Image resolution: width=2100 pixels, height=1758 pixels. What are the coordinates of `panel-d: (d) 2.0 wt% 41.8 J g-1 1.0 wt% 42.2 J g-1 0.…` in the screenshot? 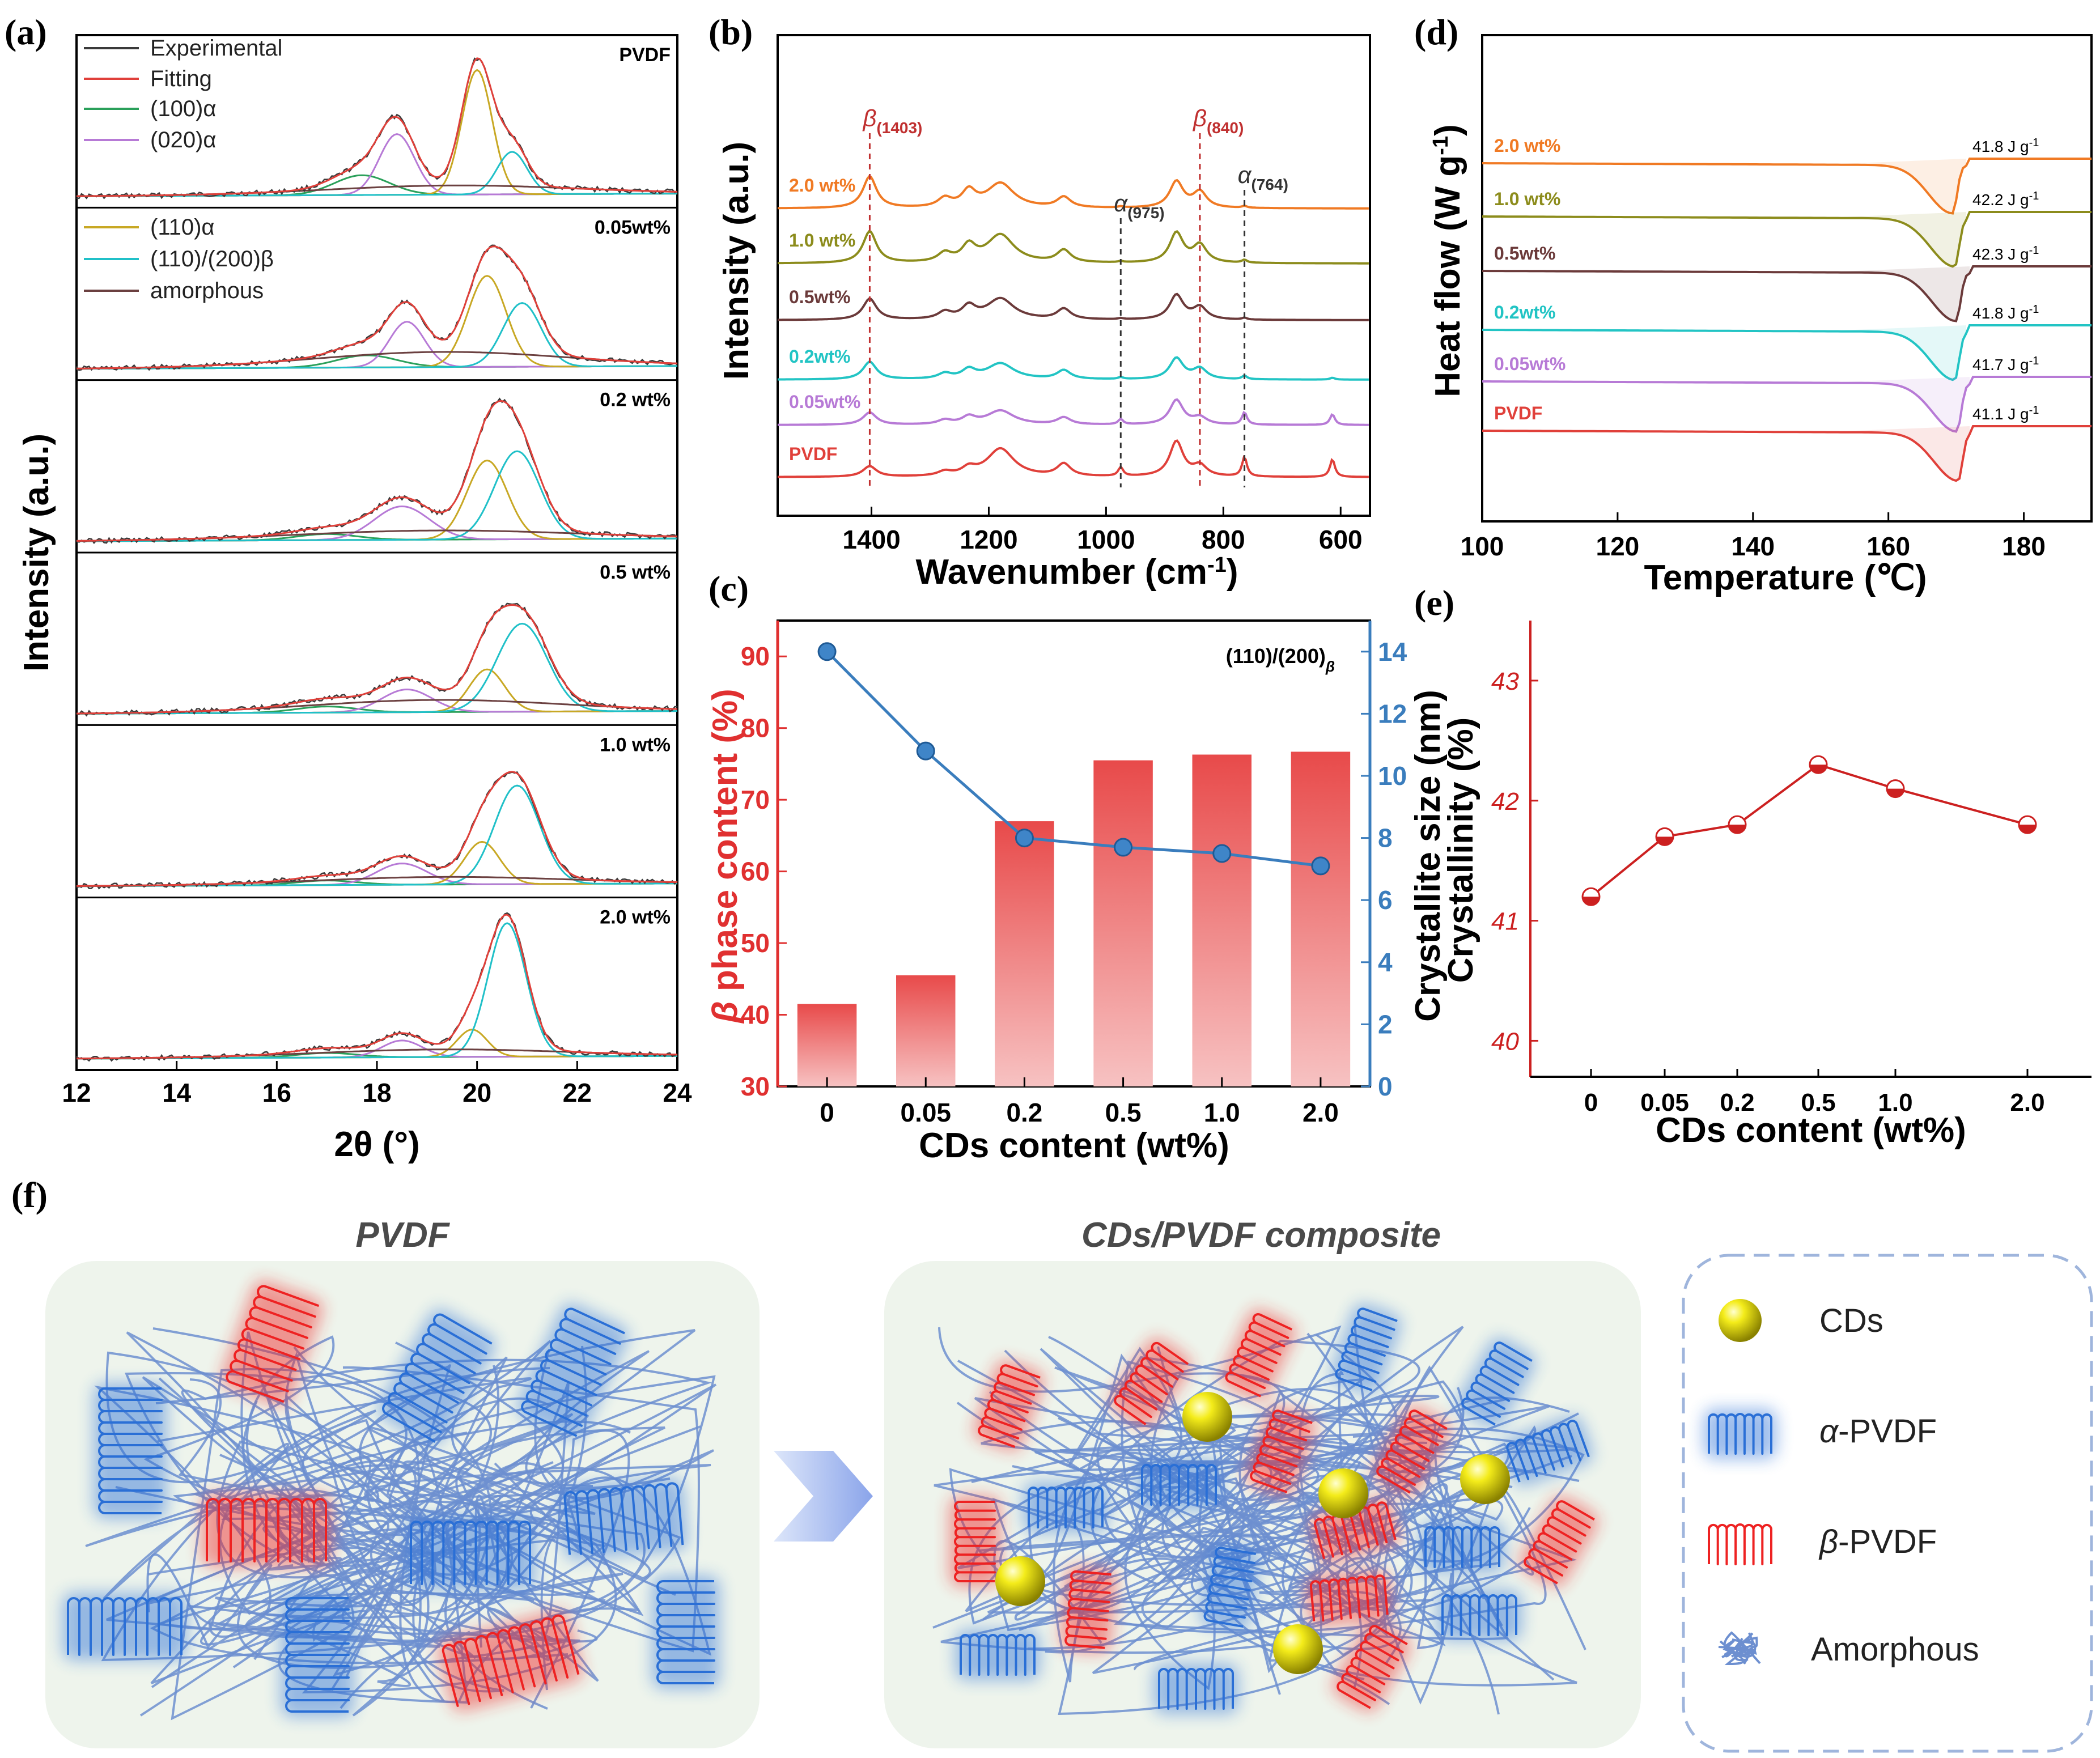 It's located at (1753, 304).